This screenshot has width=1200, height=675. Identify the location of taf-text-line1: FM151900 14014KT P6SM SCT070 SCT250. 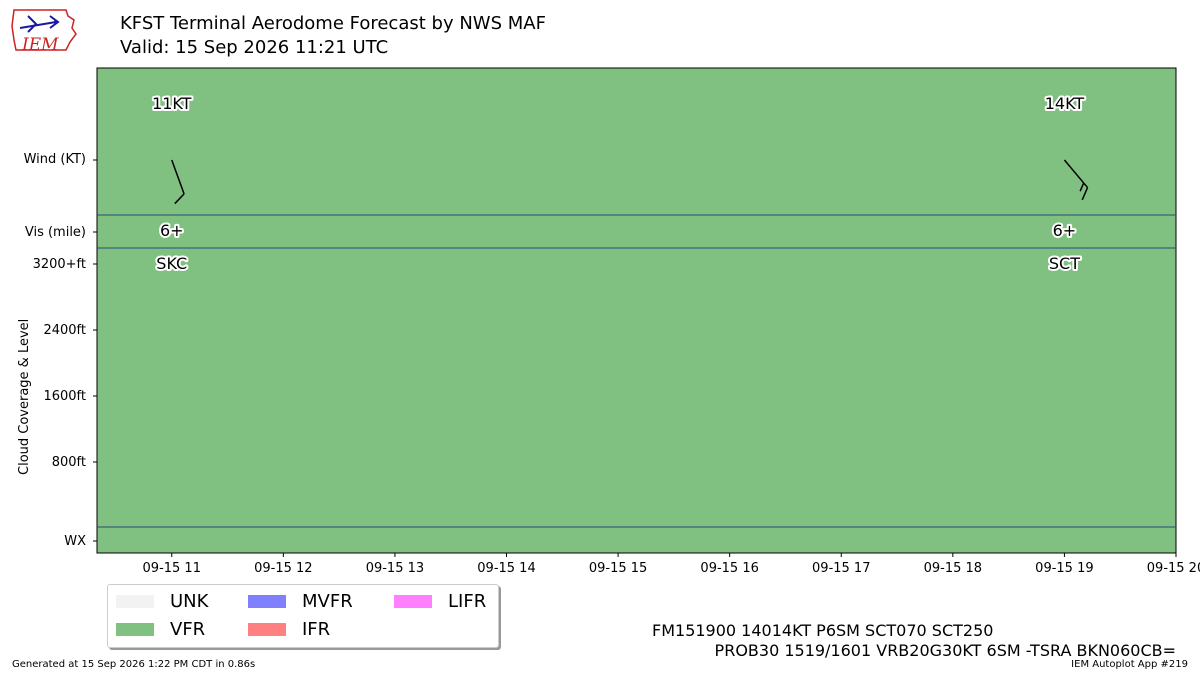
(823, 630).